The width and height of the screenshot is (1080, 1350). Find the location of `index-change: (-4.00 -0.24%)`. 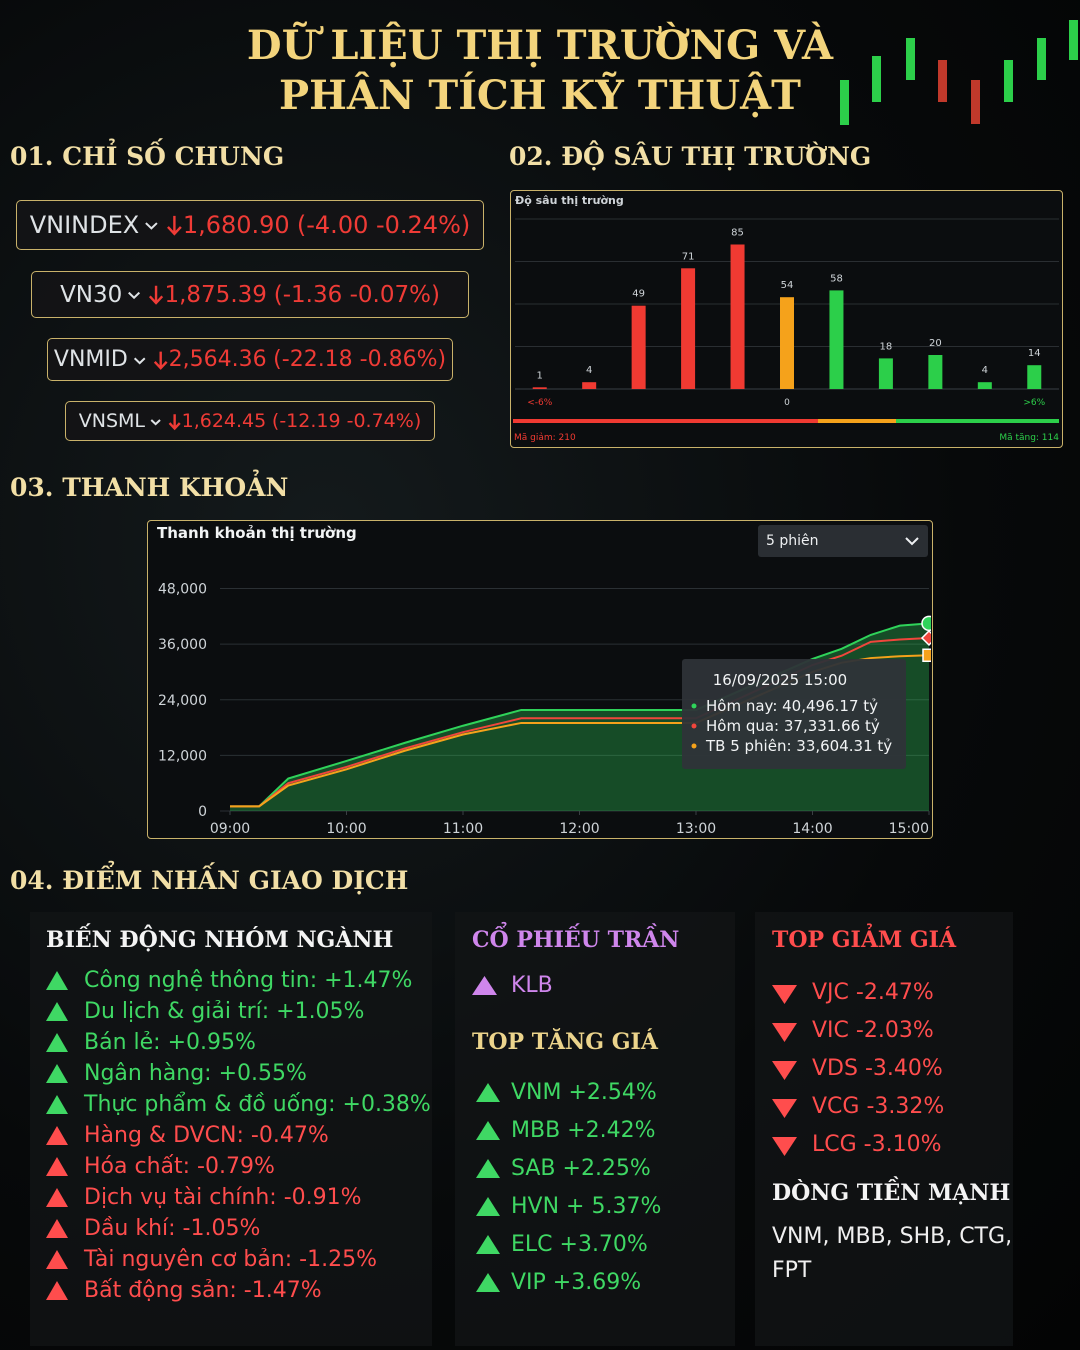

index-change: (-4.00 -0.24%) is located at coordinates (383, 225).